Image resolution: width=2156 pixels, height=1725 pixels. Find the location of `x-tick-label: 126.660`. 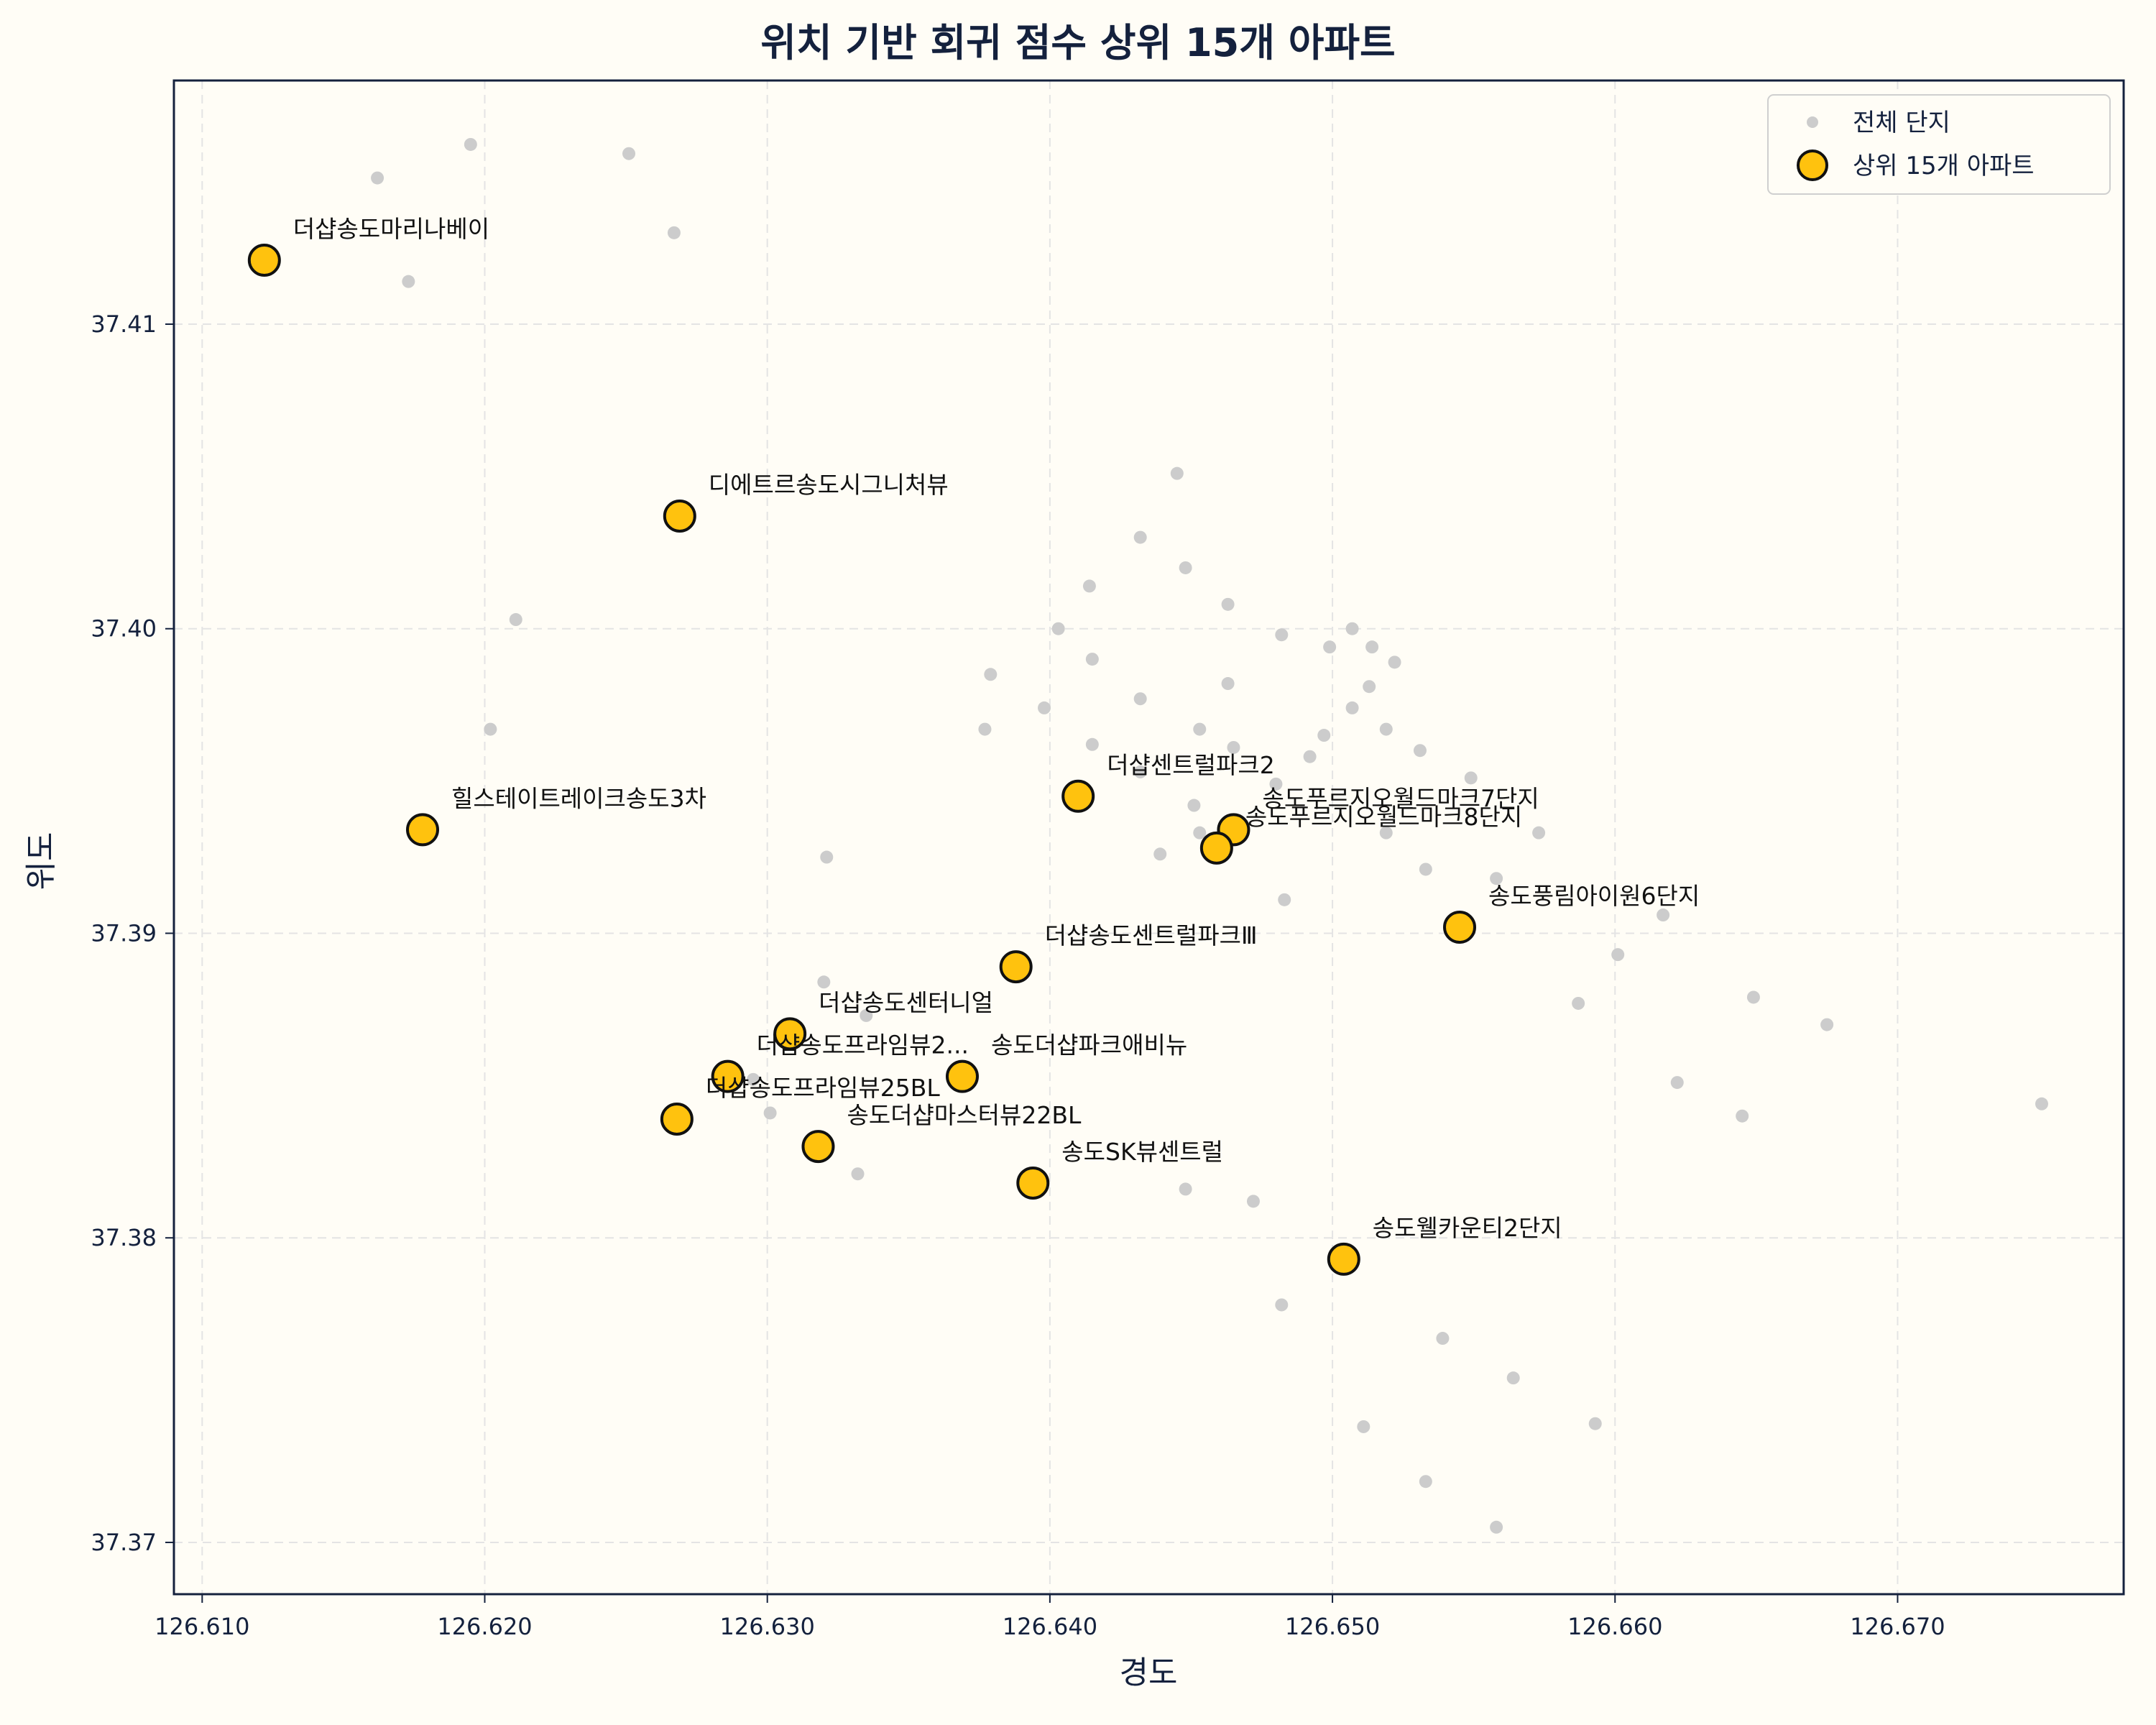

x-tick-label: 126.660 is located at coordinates (1614, 1626).